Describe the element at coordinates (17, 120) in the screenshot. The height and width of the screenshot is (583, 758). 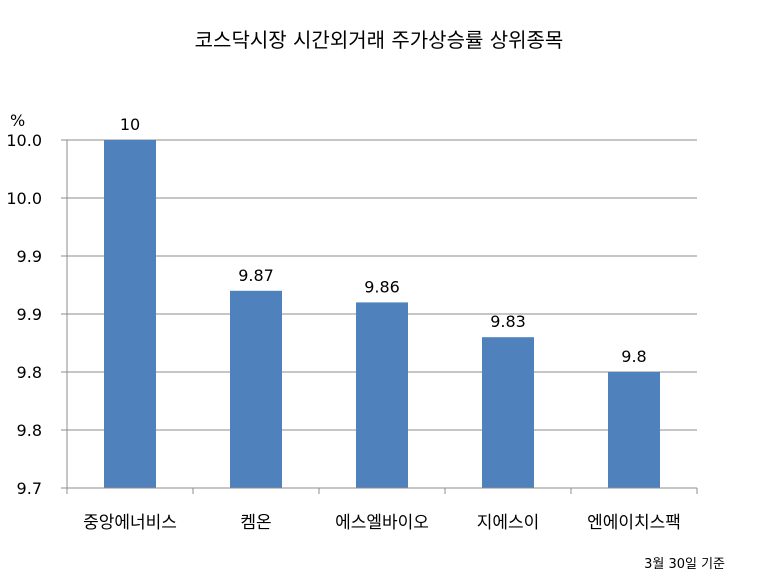
I see `y-axis-unit: %` at that location.